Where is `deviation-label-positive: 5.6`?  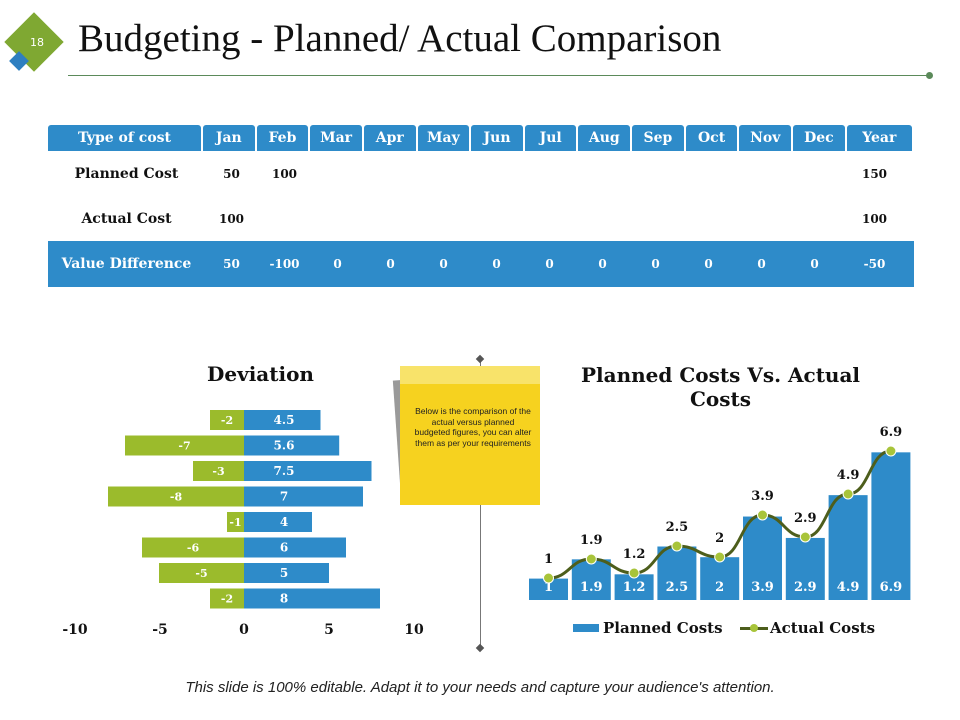
deviation-label-positive: 5.6 is located at coordinates (284, 446).